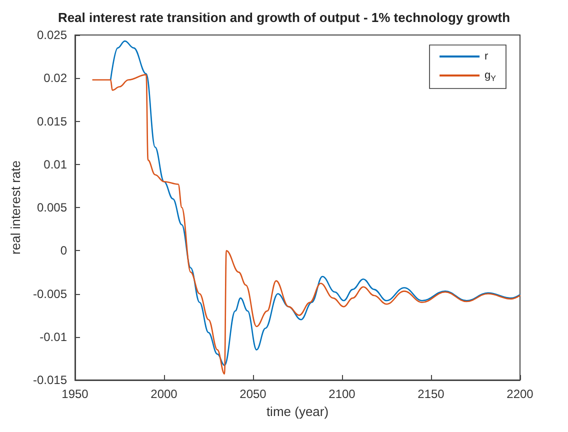  Describe the element at coordinates (56, 78) in the screenshot. I see `y-tick-label: 0.02` at that location.